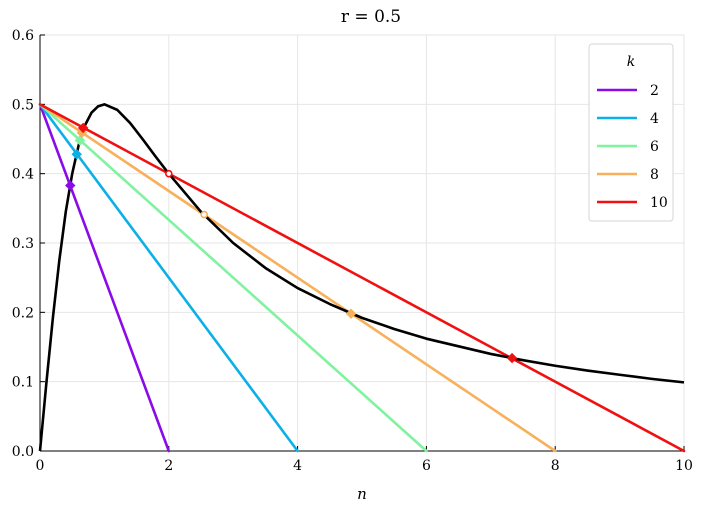 The width and height of the screenshot is (703, 506). I want to click on x-tick-label: 6, so click(426, 466).